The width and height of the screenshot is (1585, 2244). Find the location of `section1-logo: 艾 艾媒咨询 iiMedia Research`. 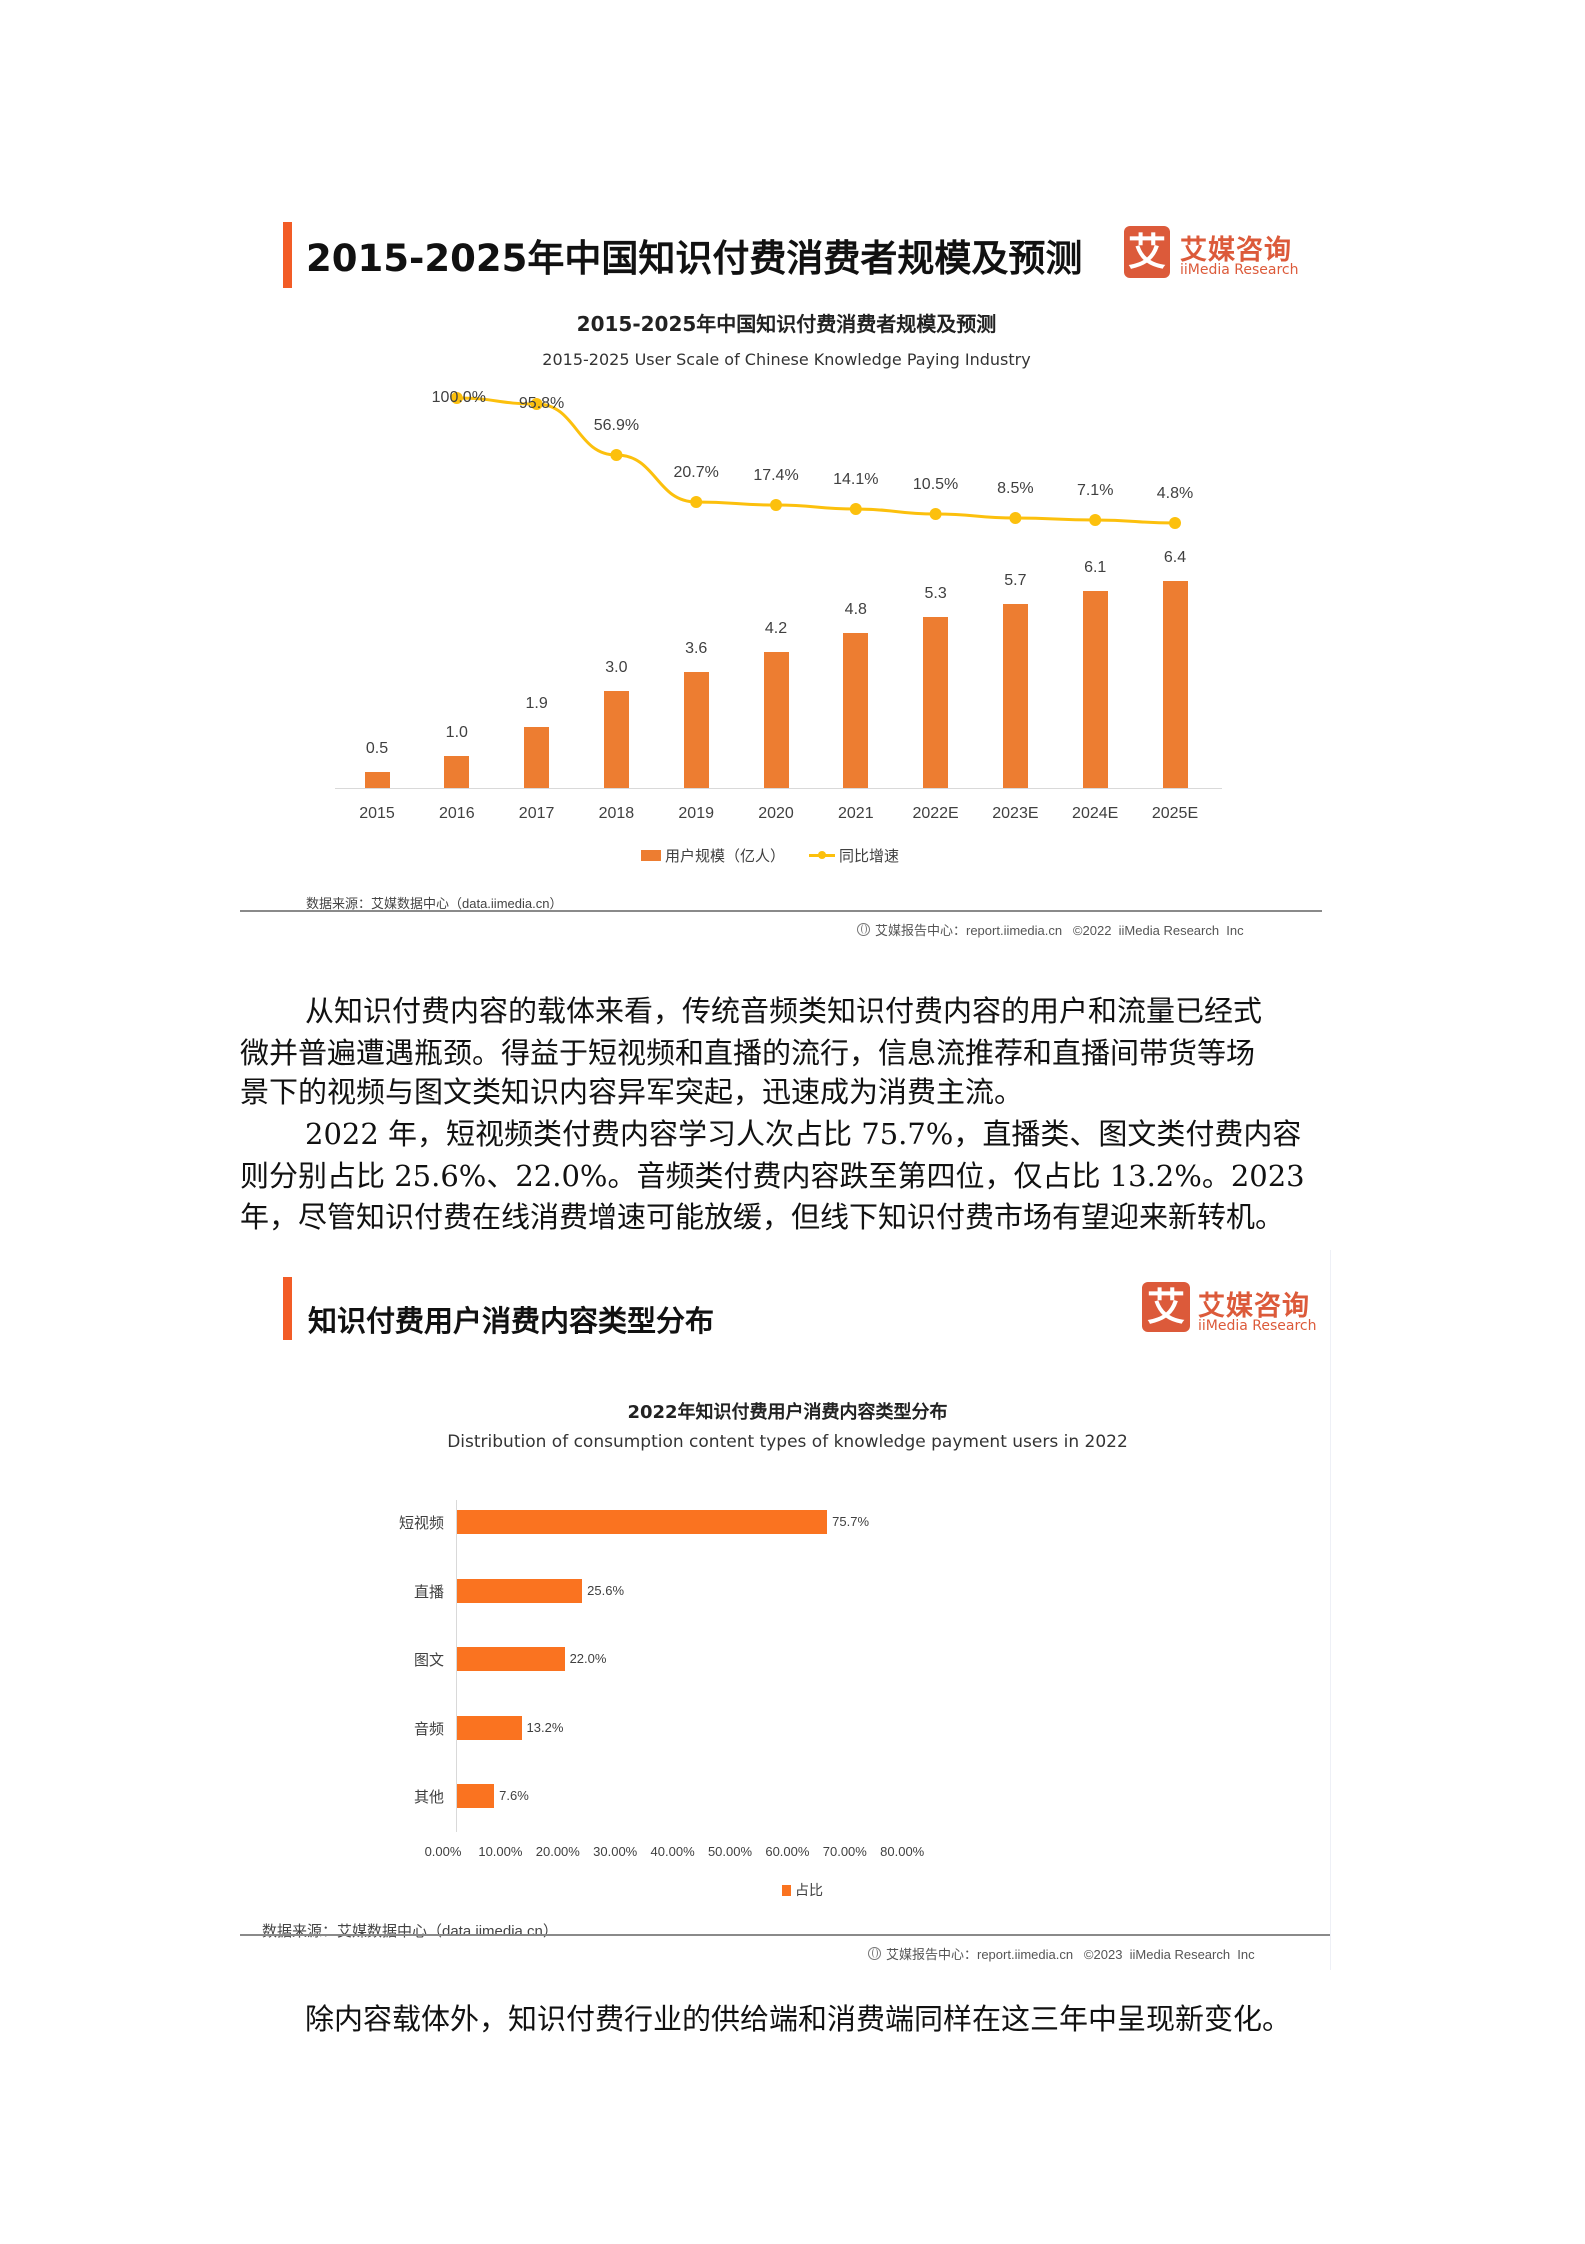

section1-logo: 艾 艾媒咨询 iiMedia Research is located at coordinates (1214, 254).